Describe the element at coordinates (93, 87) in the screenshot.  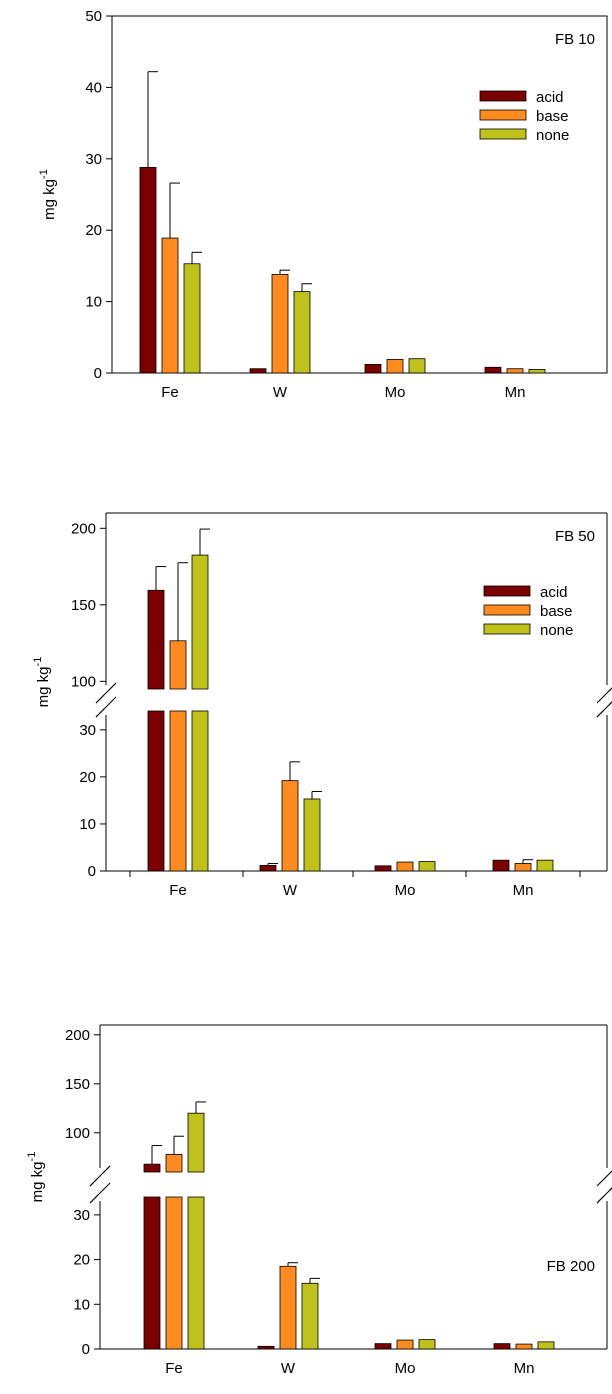
I see `y-tick-label: 40` at that location.